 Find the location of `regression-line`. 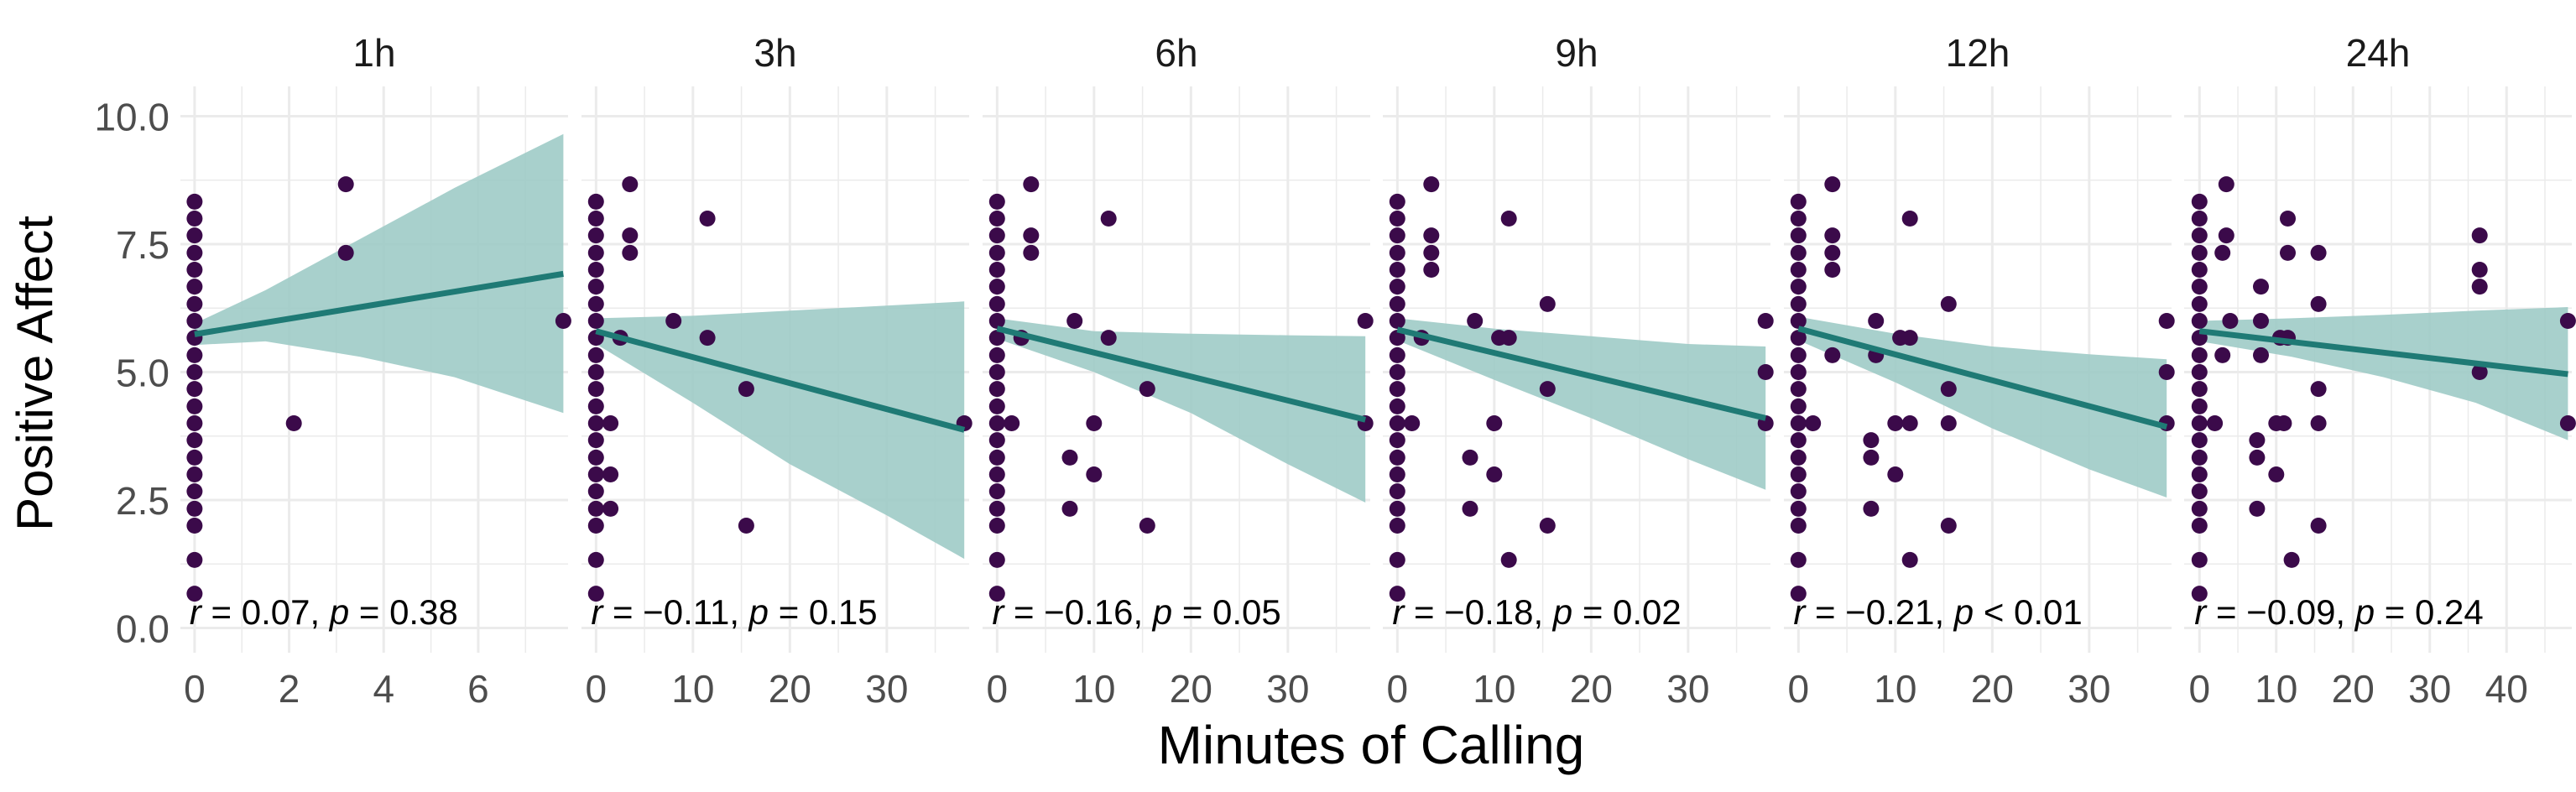

regression-line is located at coordinates (1982, 378).